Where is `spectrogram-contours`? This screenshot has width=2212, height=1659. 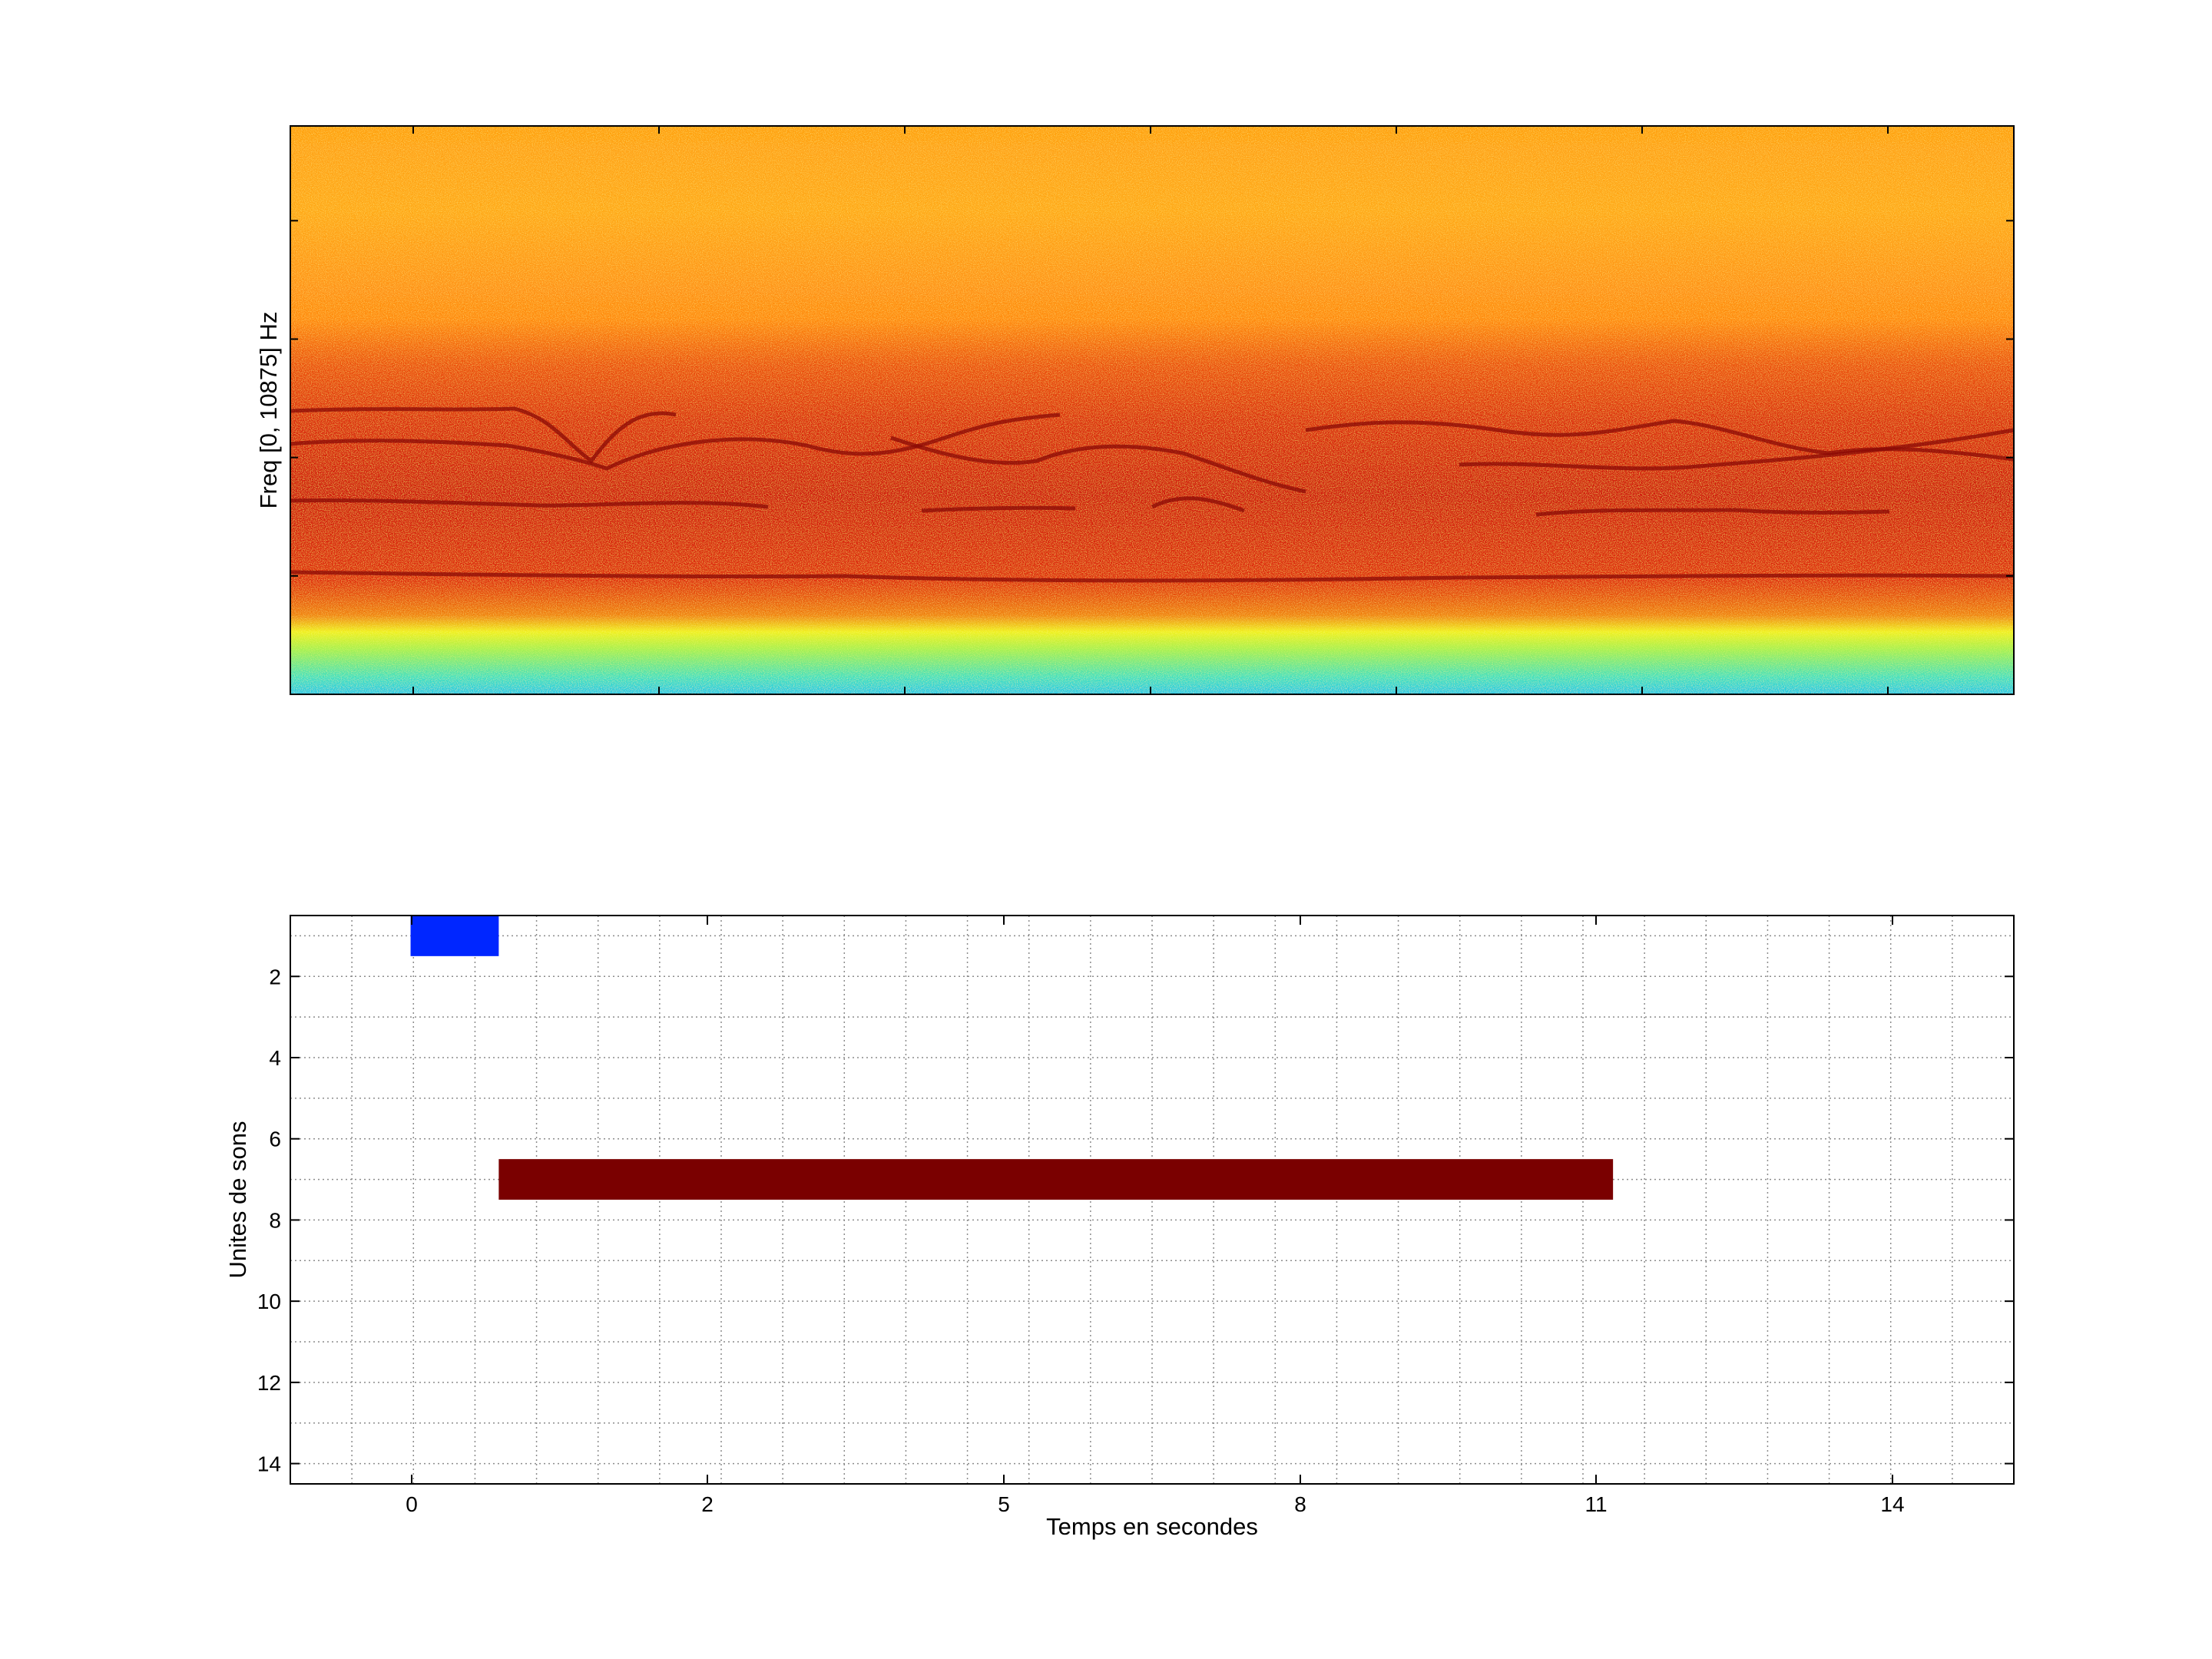 spectrogram-contours is located at coordinates (1152, 494).